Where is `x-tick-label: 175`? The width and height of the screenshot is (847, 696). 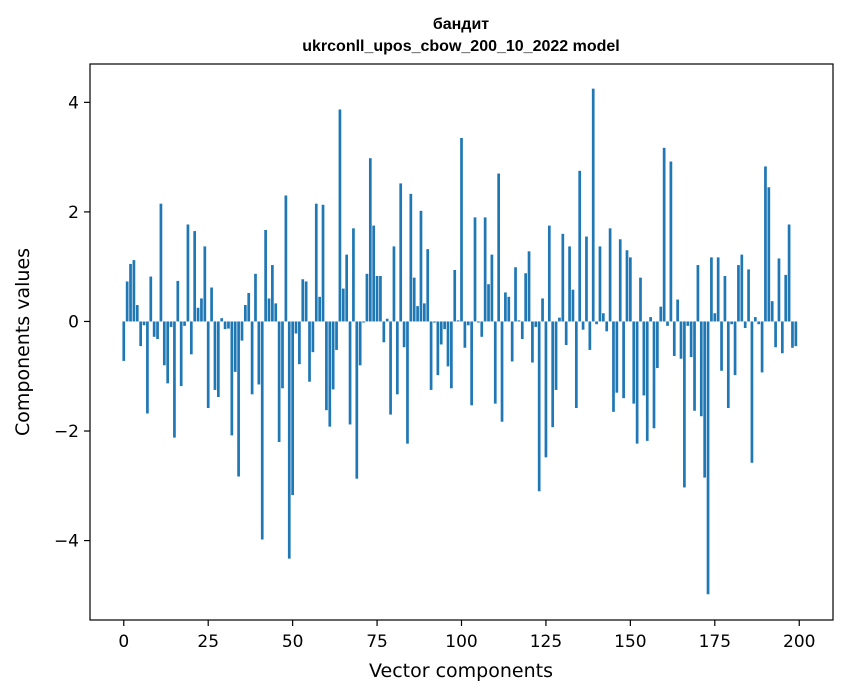
x-tick-label: 175 is located at coordinates (715, 642).